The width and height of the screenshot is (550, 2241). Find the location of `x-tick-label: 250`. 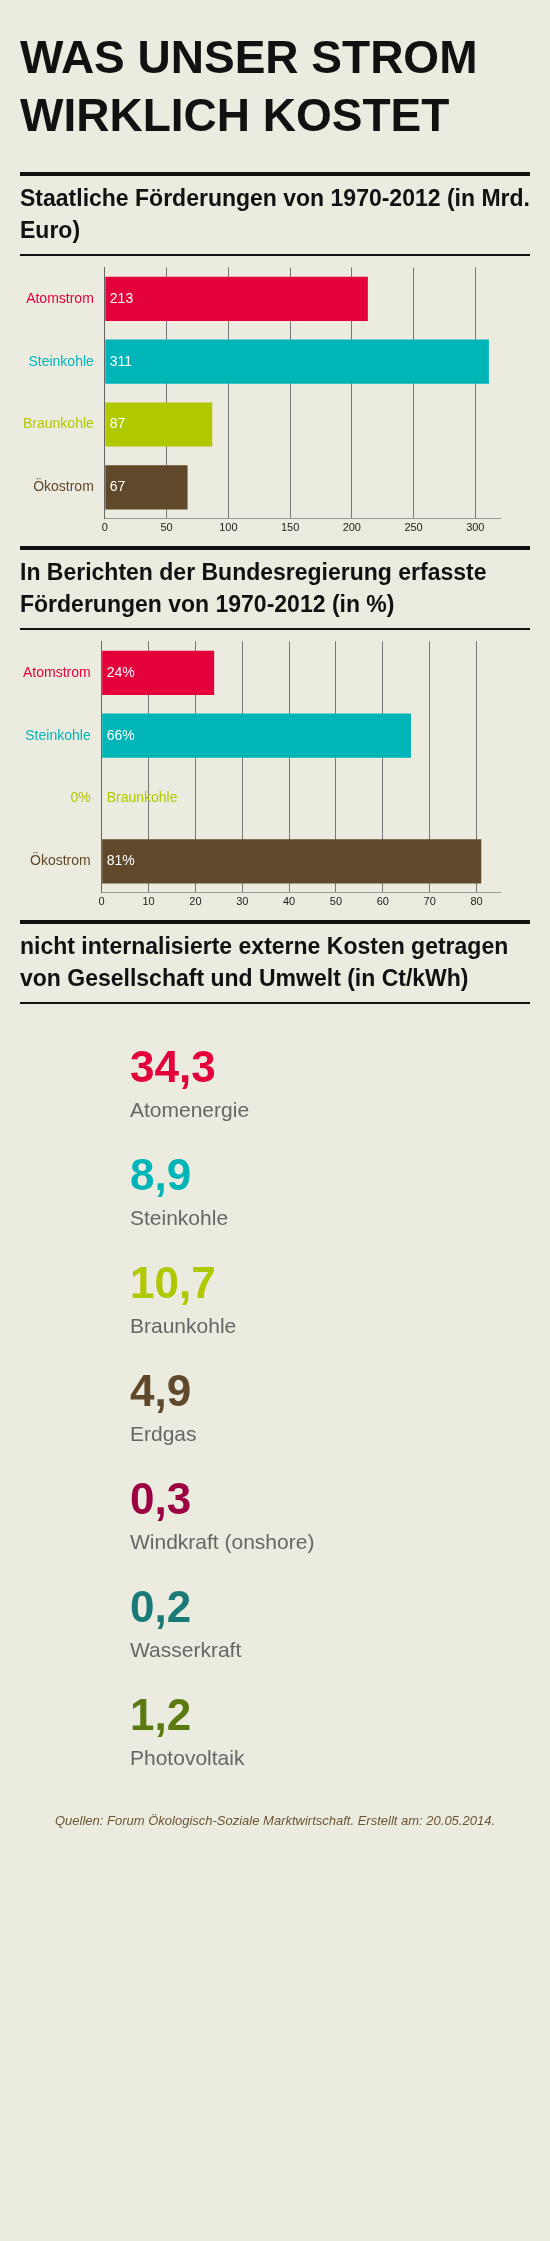

x-tick-label: 250 is located at coordinates (413, 527).